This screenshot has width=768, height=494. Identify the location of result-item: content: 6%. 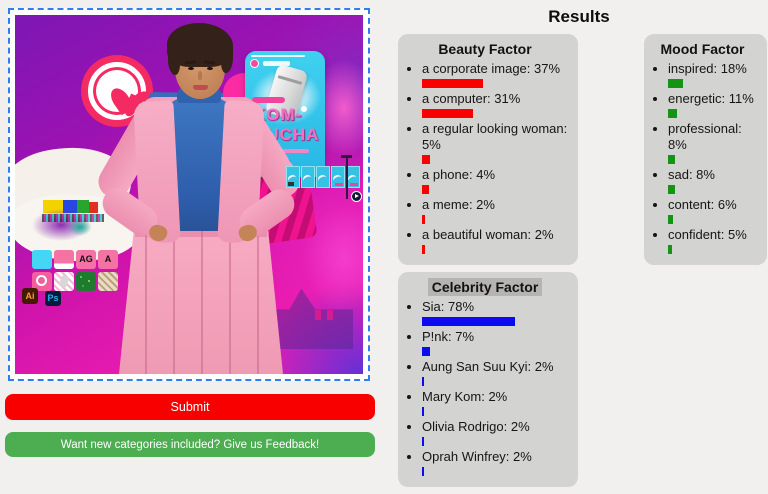
(714, 210).